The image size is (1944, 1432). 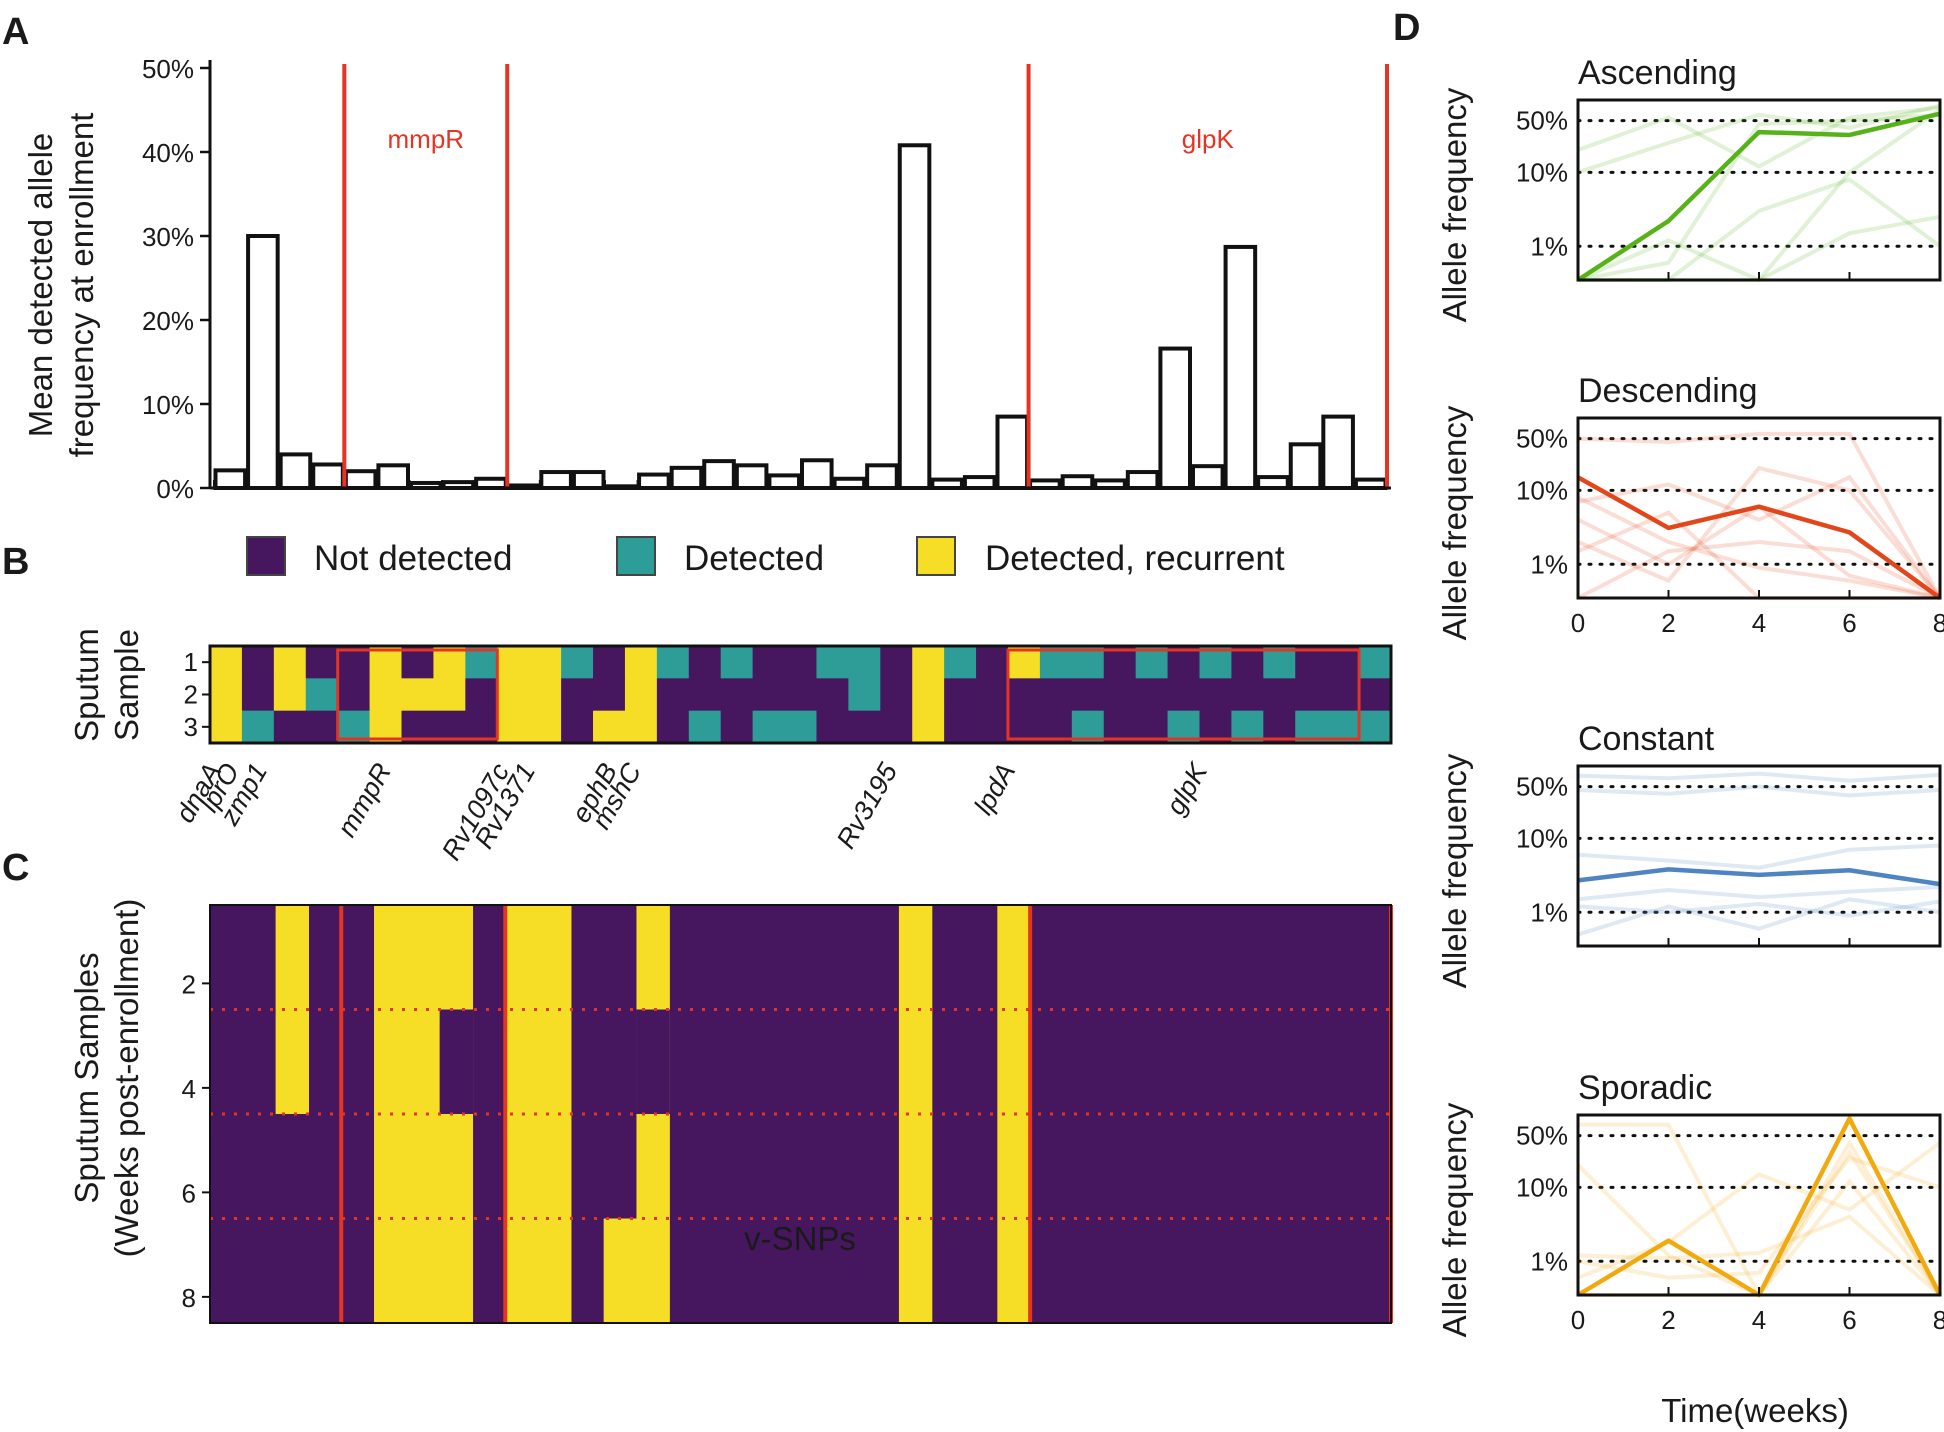 I want to click on panel-d-xtick-label: 0, so click(x=1578, y=623).